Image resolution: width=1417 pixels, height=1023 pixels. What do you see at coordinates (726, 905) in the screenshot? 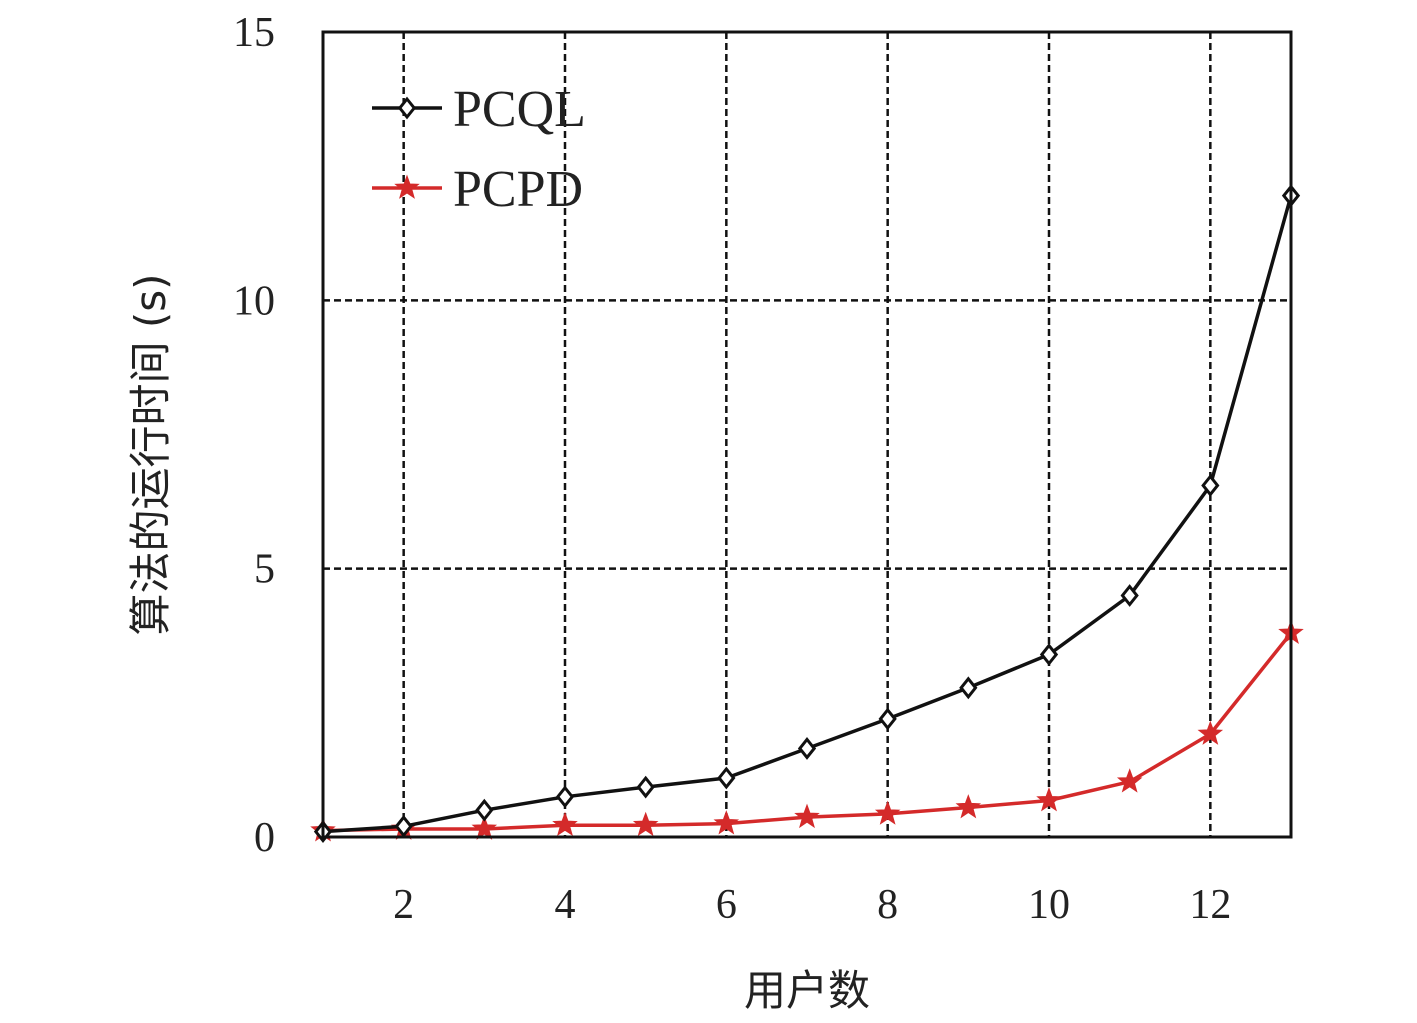
I see `x-tick-label: 6` at bounding box center [726, 905].